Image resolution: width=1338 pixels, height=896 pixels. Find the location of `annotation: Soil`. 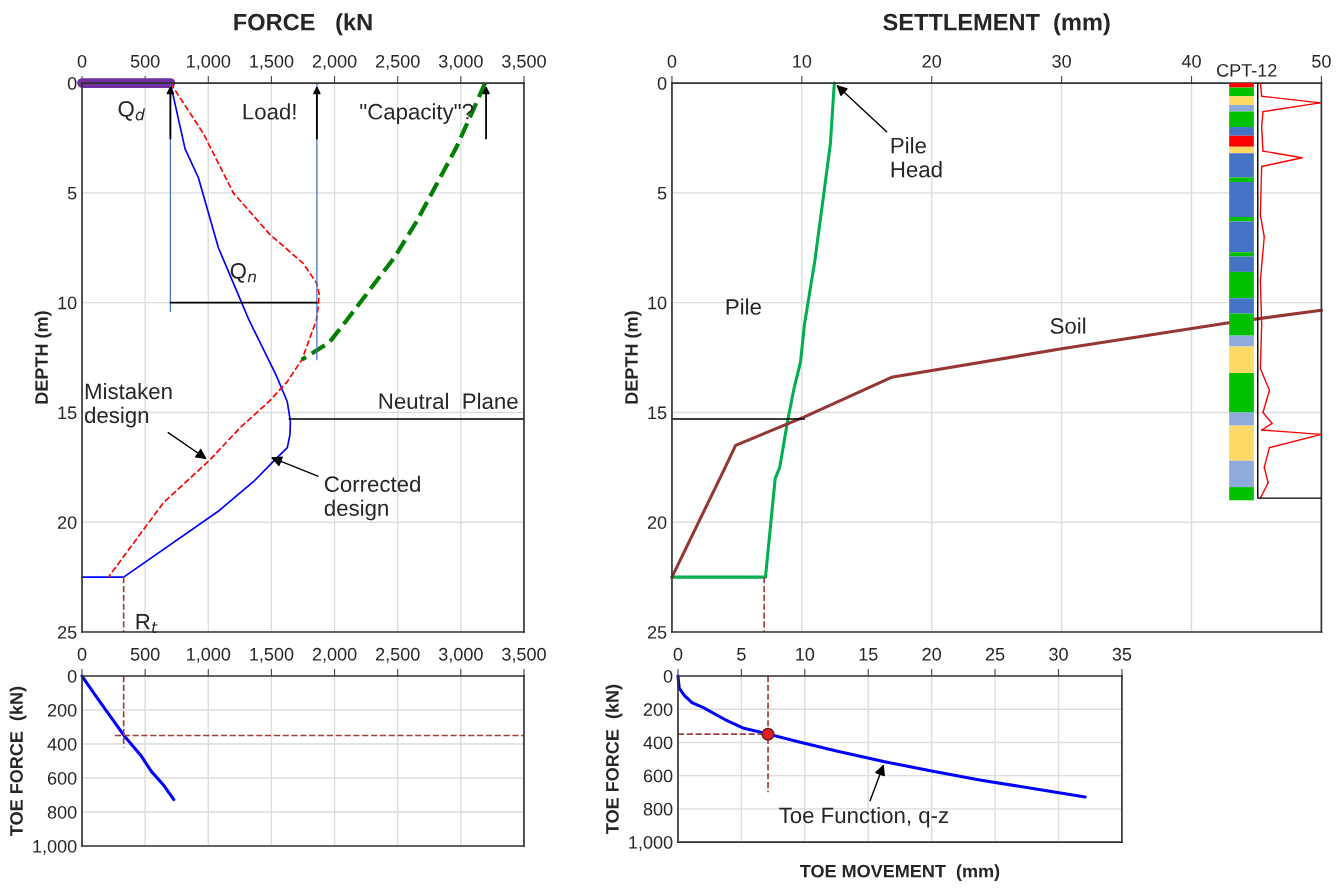

annotation: Soil is located at coordinates (1068, 325).